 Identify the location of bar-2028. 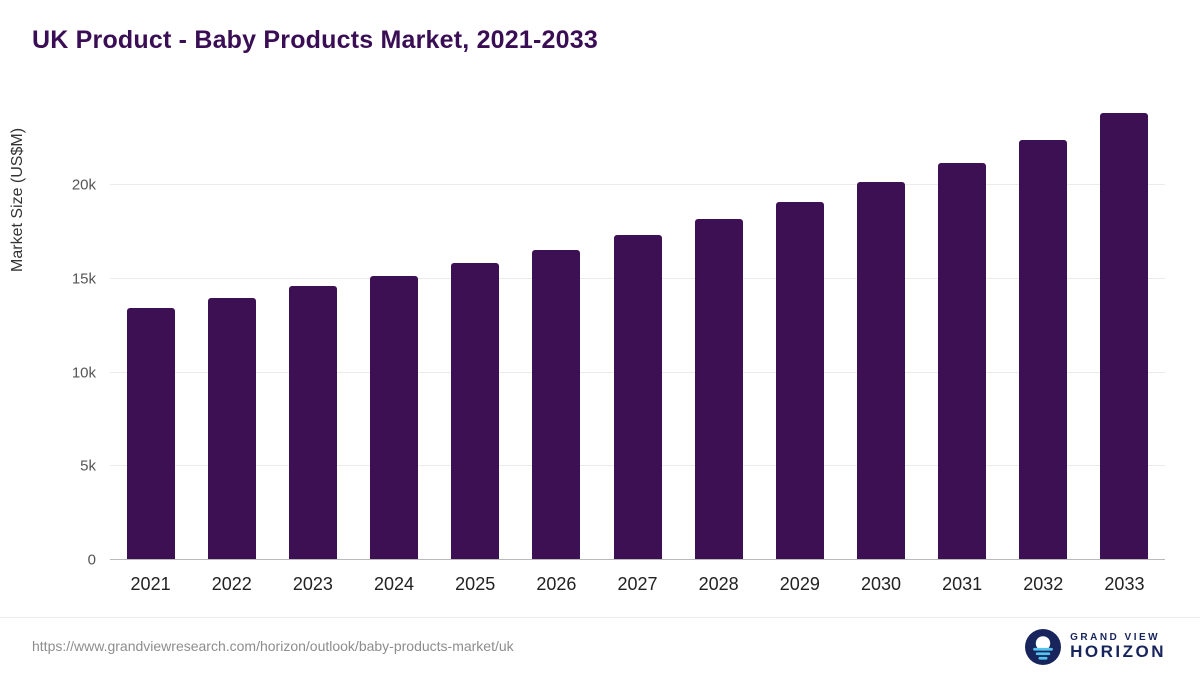
(718, 389).